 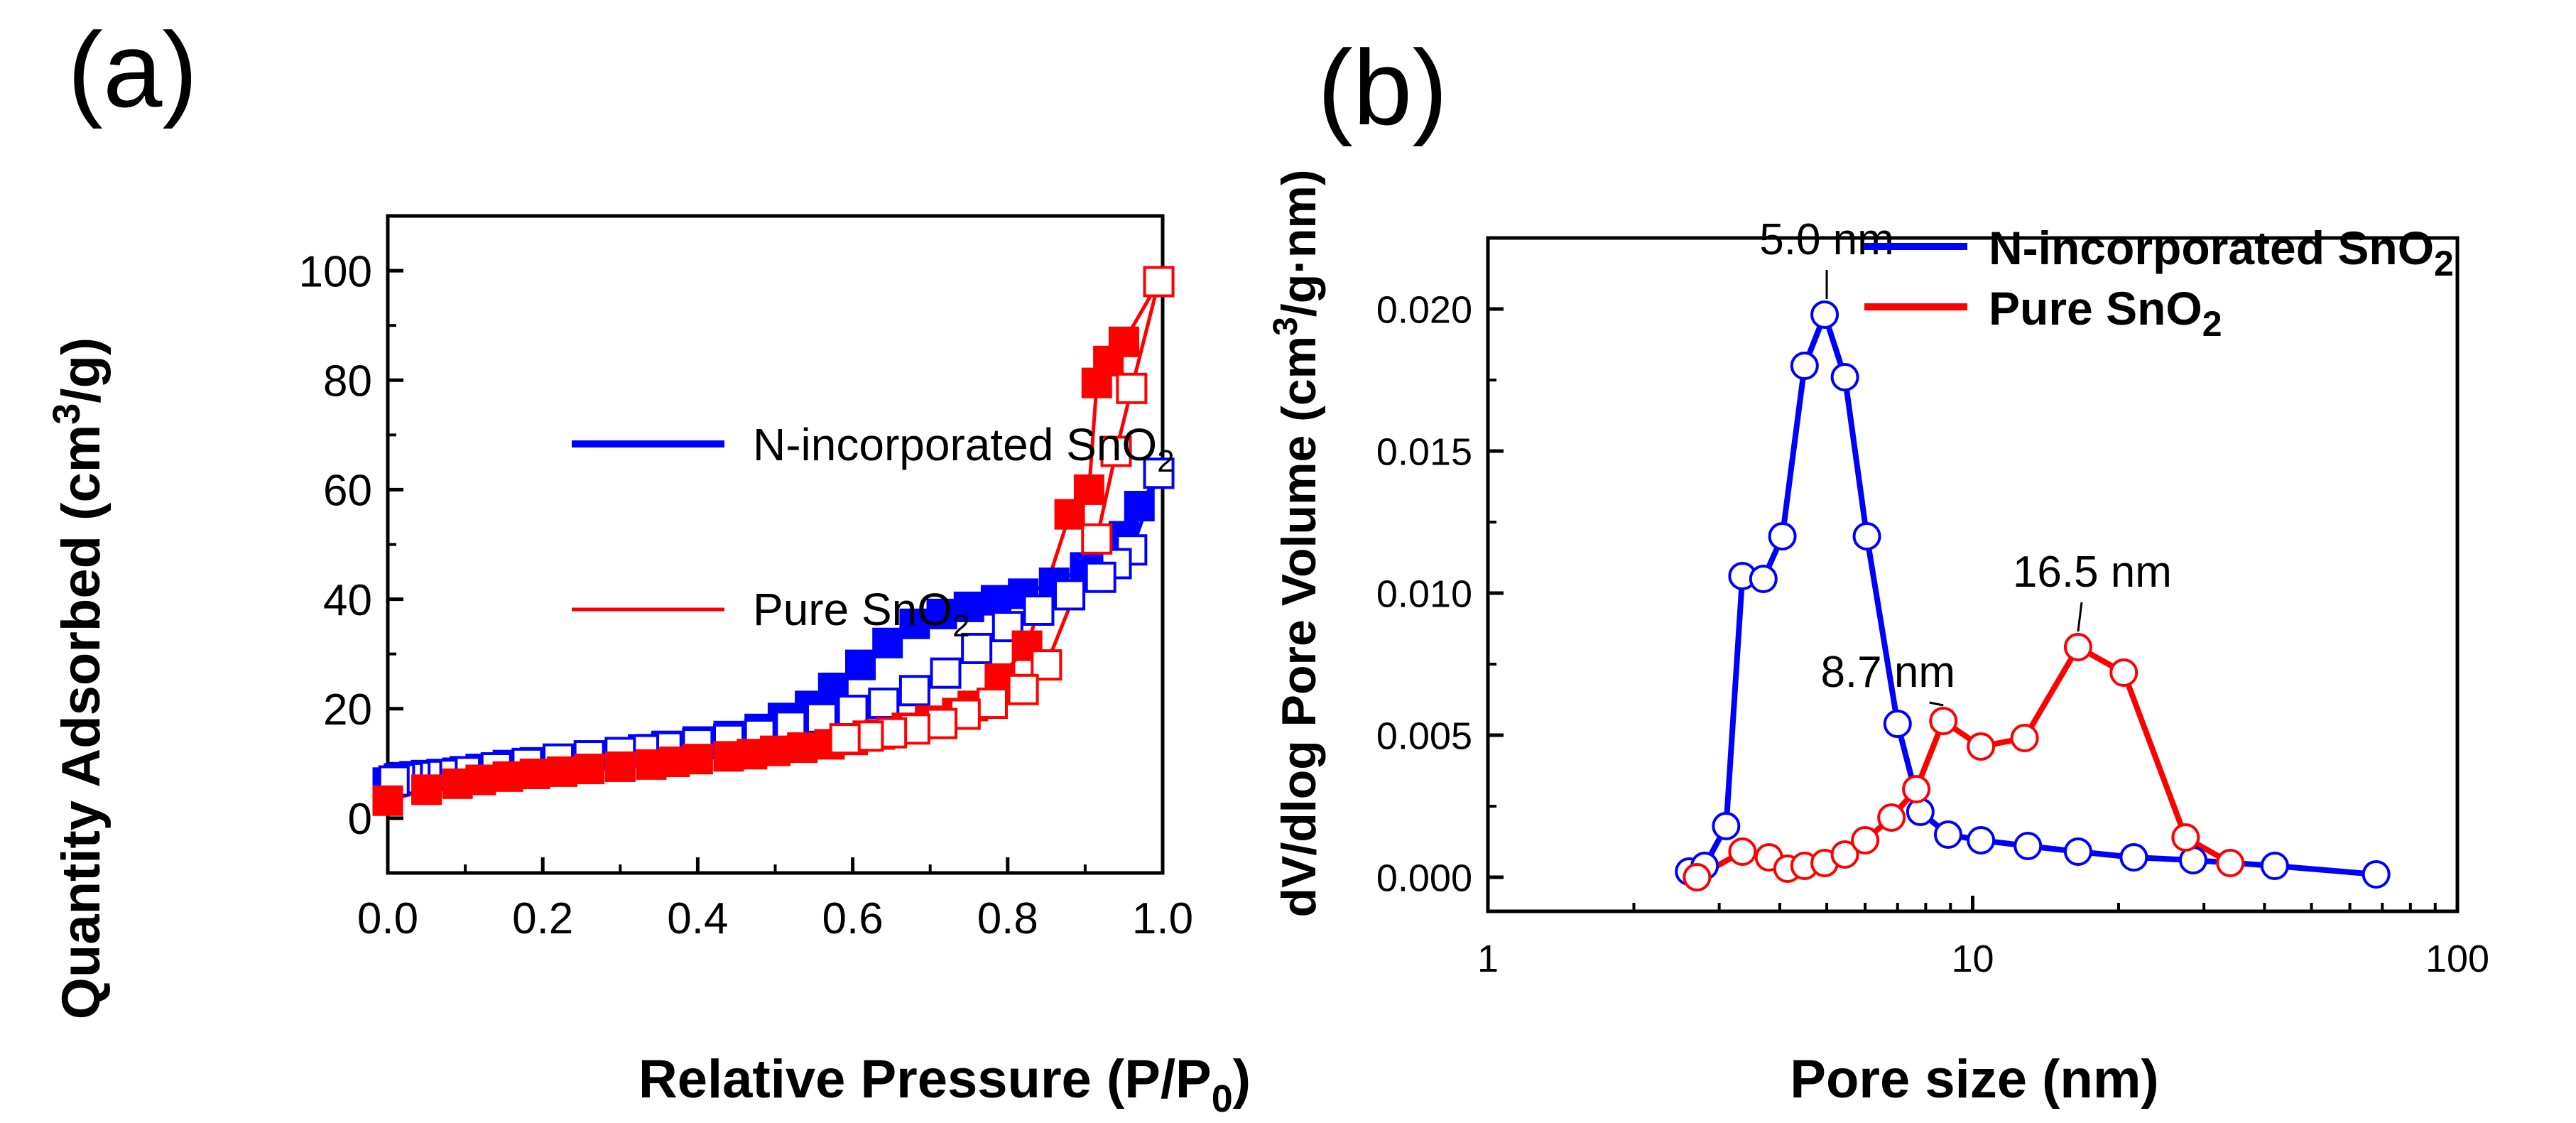 I want to click on panel-b-y-axis-title: dV/dlog Pore Volume (cm3/g·nm), so click(x=1297, y=543).